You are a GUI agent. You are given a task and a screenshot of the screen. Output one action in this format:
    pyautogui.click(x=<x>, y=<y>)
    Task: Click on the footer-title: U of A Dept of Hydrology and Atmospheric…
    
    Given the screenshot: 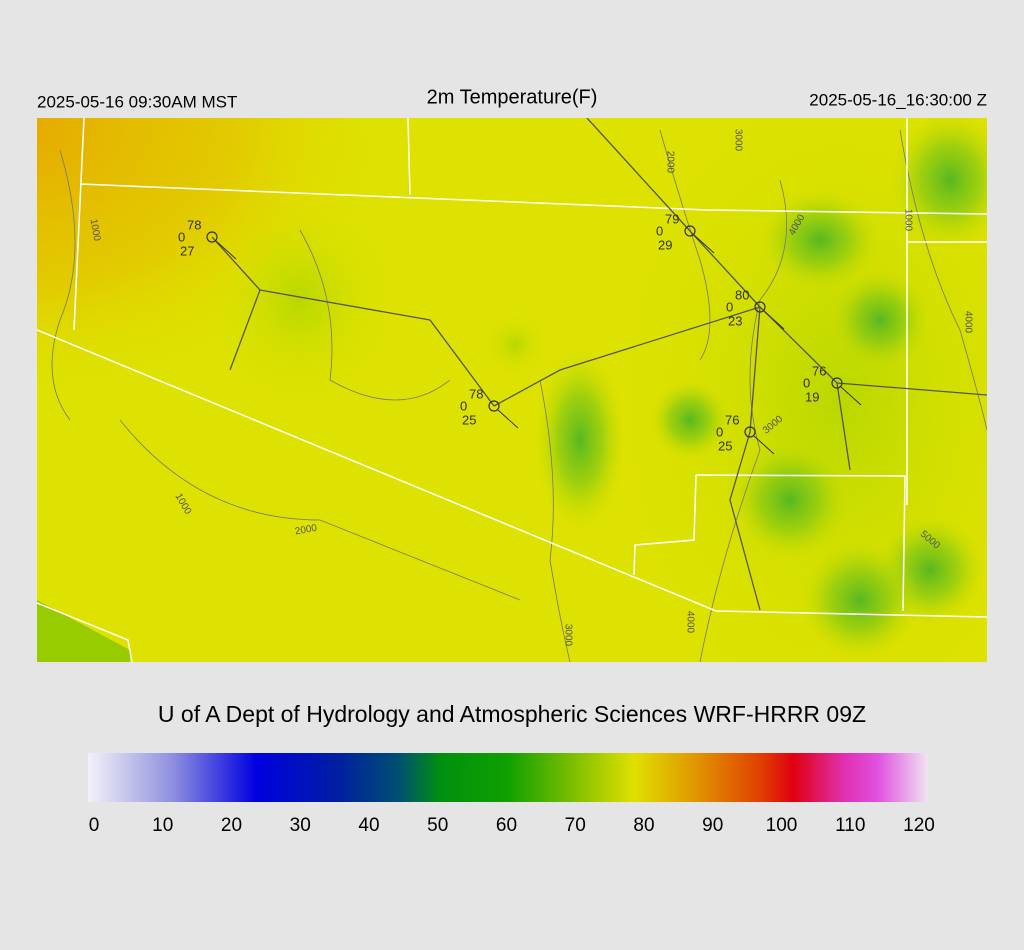 What is the action you would take?
    pyautogui.click(x=512, y=714)
    